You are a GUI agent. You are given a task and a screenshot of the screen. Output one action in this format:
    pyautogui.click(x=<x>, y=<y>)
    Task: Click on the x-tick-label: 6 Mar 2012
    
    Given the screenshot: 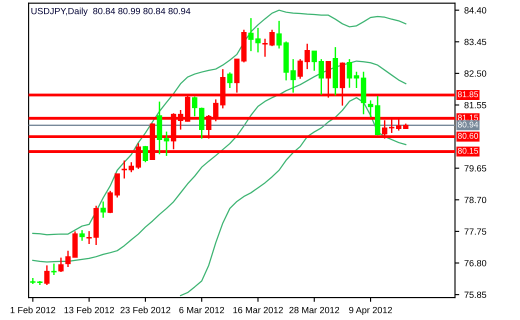 What is the action you would take?
    pyautogui.click(x=201, y=310)
    